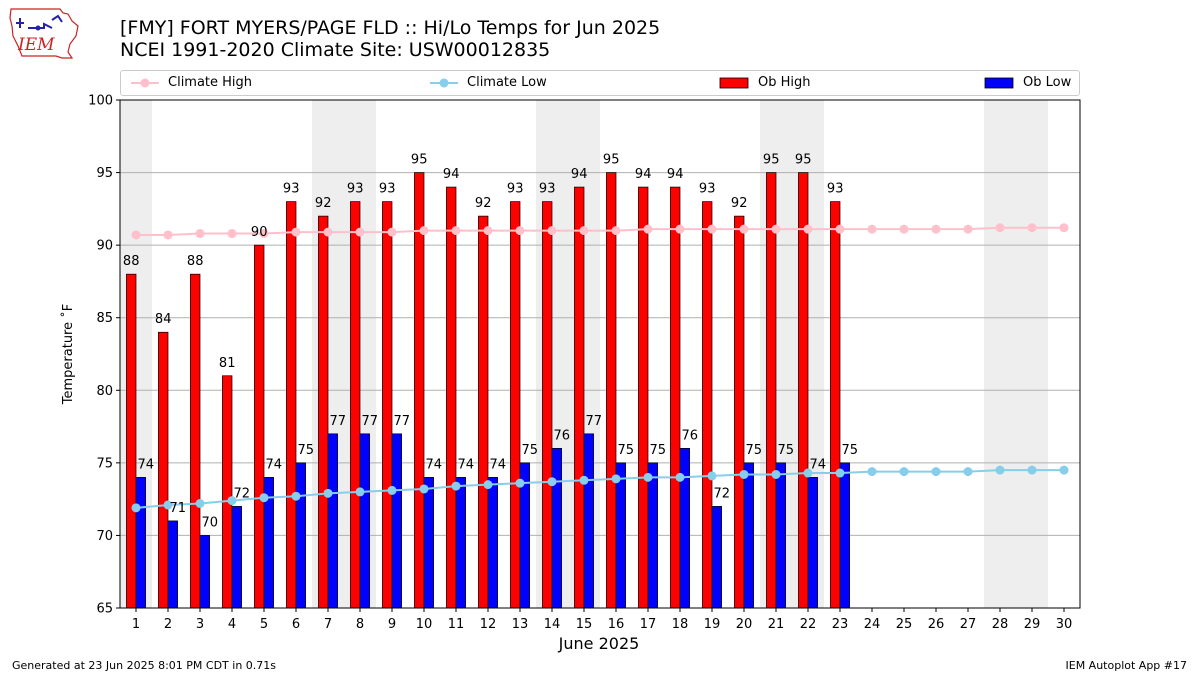 This screenshot has height=675, width=1200. Describe the element at coordinates (808, 624) in the screenshot. I see `x-tick-label: 22` at that location.